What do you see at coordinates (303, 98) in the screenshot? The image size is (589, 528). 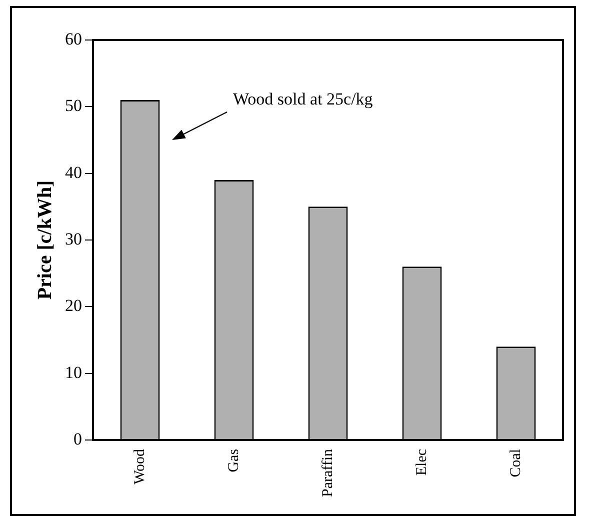 I see `annotation: Wood sold at 25c/kg` at bounding box center [303, 98].